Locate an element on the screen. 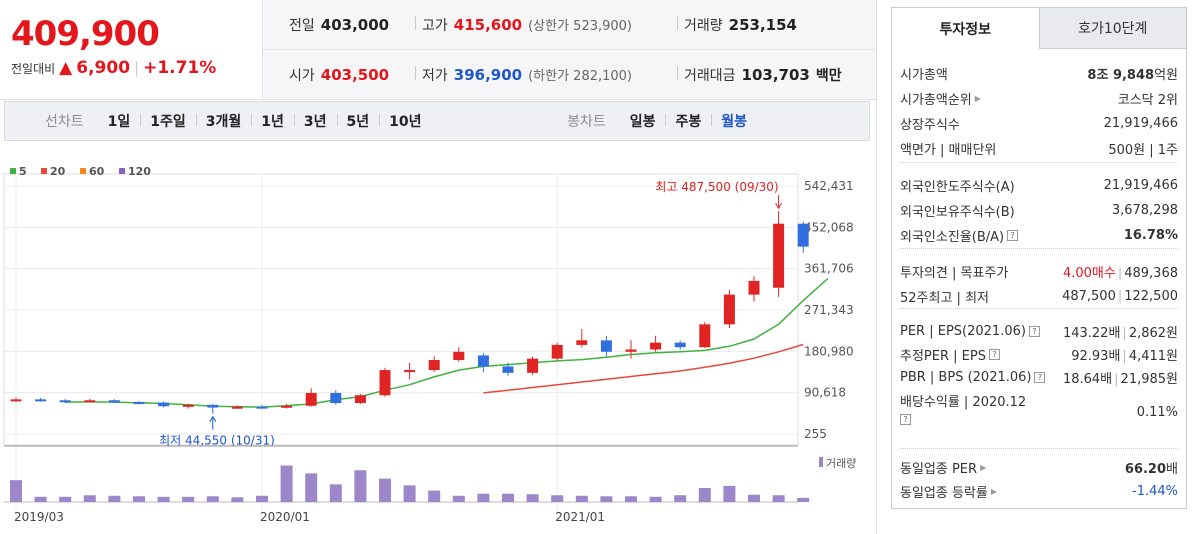  info-row: 외국인보유주식수(B) 3,678,298 is located at coordinates (1039, 210).